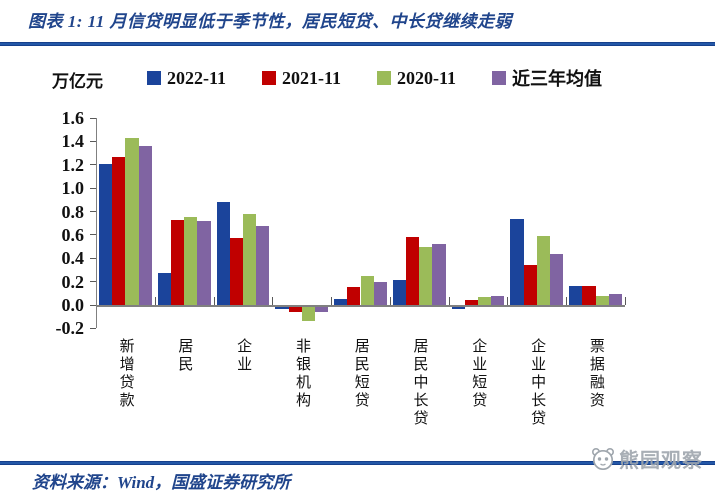  I want to click on bar-2020-11-非银机构, so click(308, 313).